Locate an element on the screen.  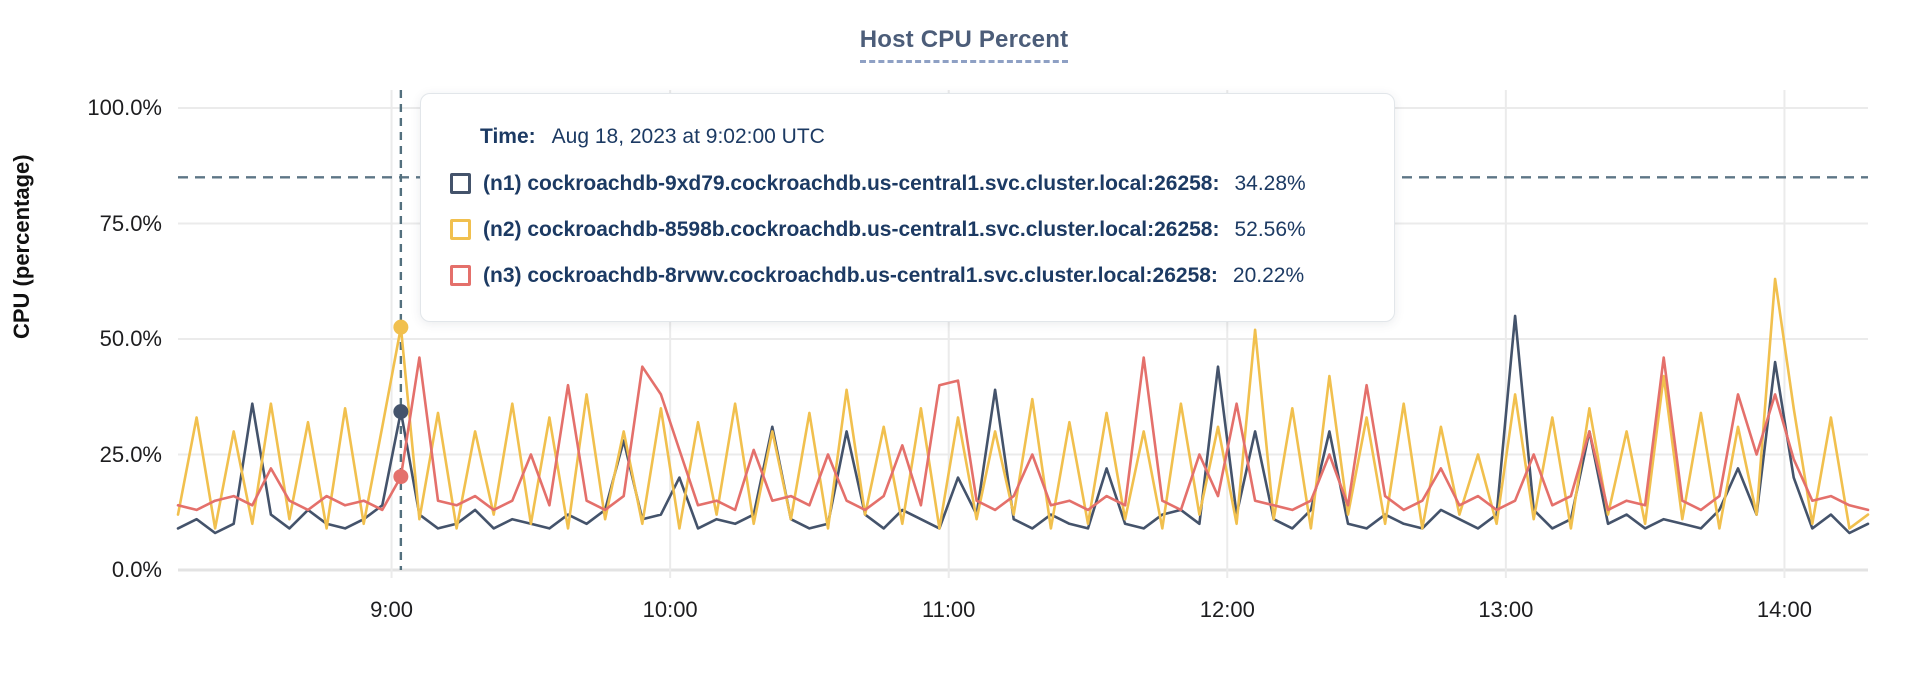
x-tick-label-10:00: 10:00 is located at coordinates (670, 609).